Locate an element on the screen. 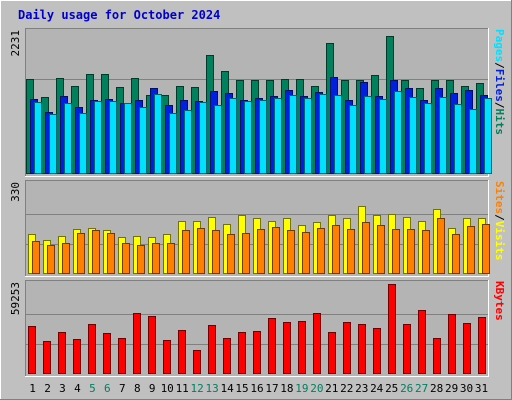 The width and height of the screenshot is (512, 400). x-tick-label: 7 is located at coordinates (122, 388).